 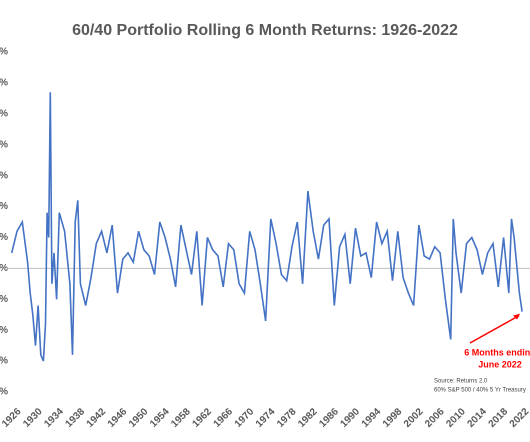 What do you see at coordinates (494, 329) in the screenshot?
I see `annotation-arrow` at bounding box center [494, 329].